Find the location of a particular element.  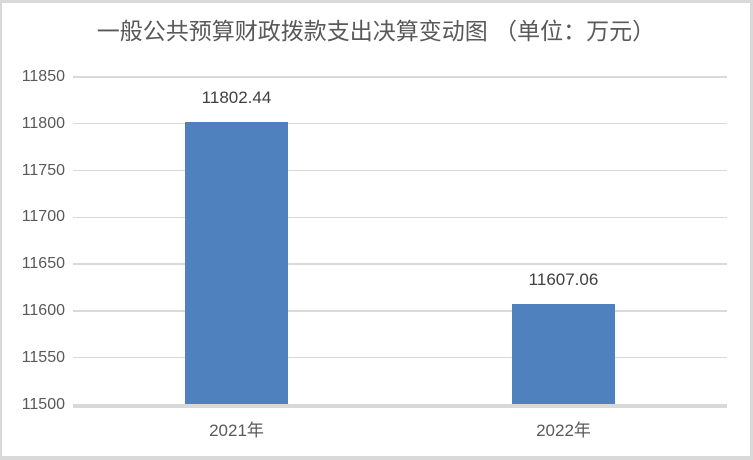

x-tick-label: 2021年 is located at coordinates (236, 430).